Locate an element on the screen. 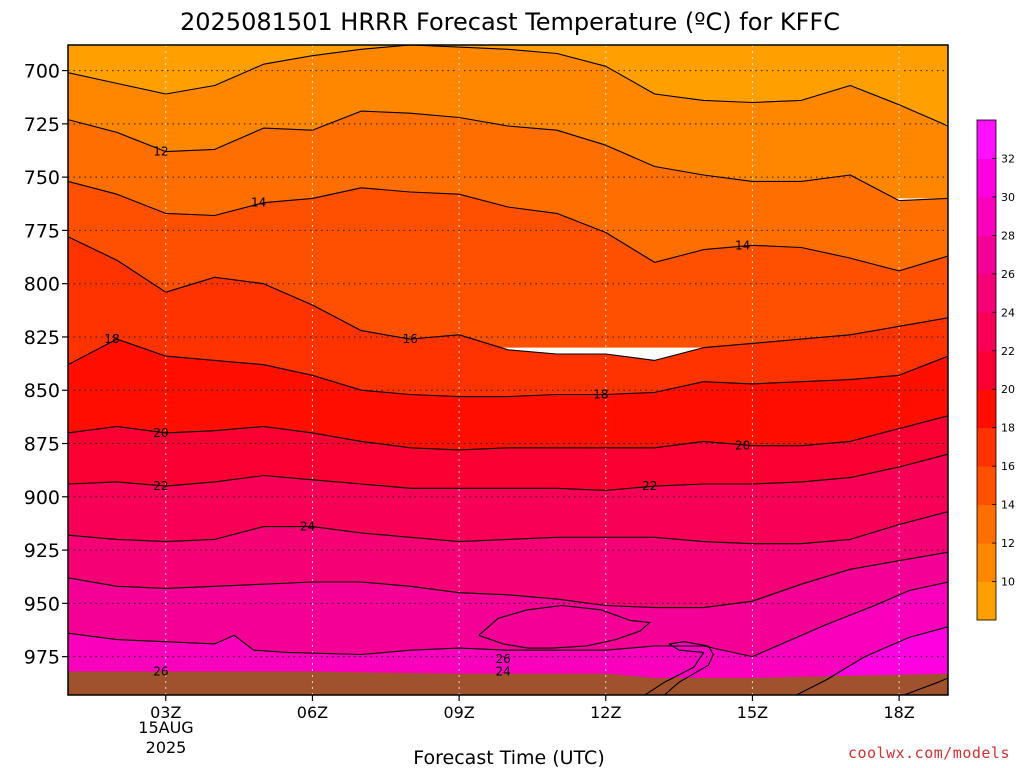 The width and height of the screenshot is (1024, 768). colorbar-label-14: 14 is located at coordinates (1008, 505).